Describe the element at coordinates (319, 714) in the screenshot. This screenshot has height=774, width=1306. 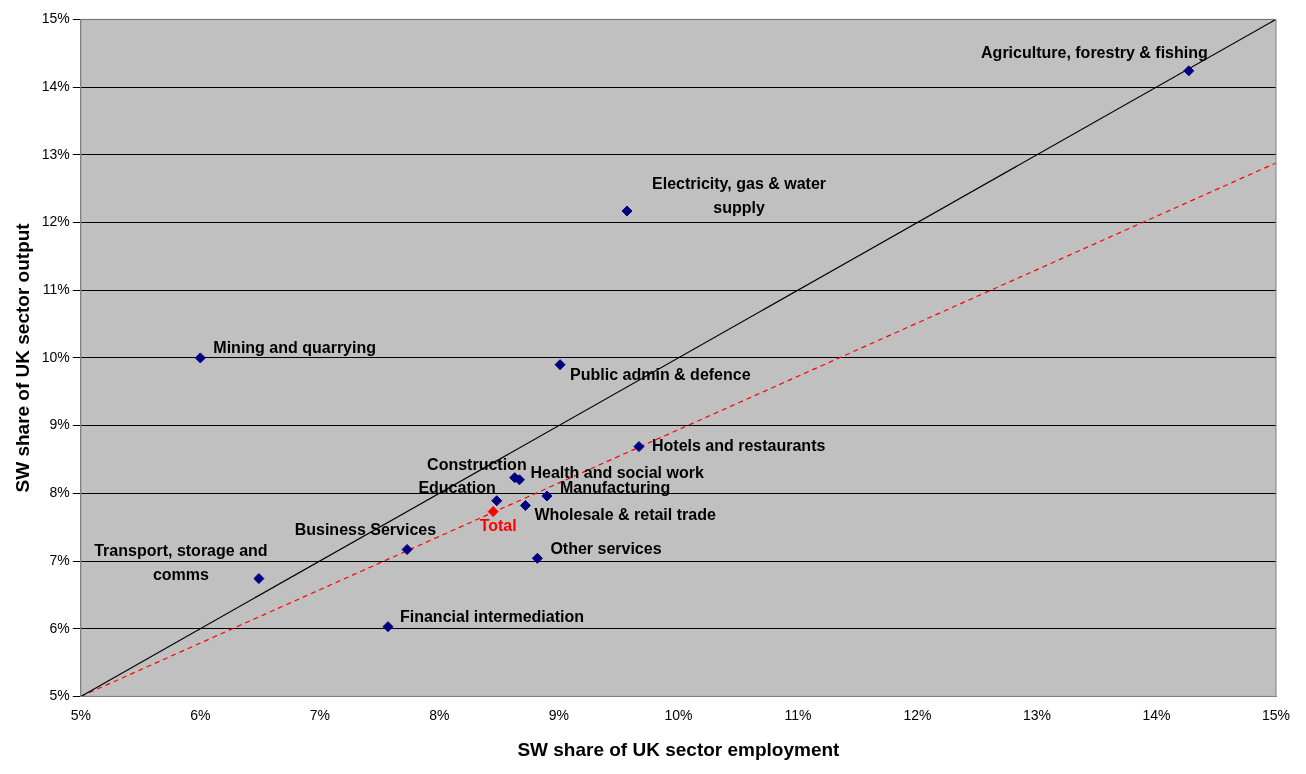
I see `x-tick-label: 7%` at that location.